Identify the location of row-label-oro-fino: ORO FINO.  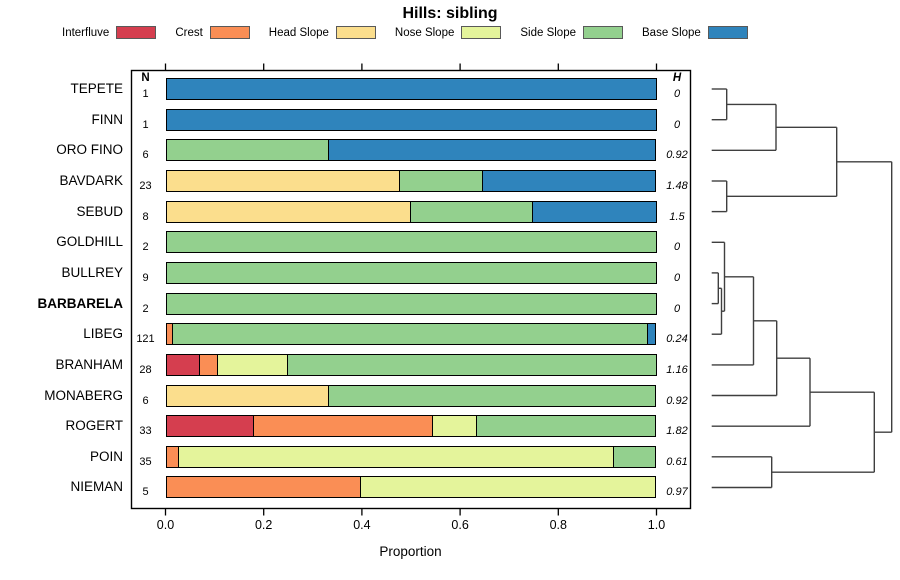
(89, 150).